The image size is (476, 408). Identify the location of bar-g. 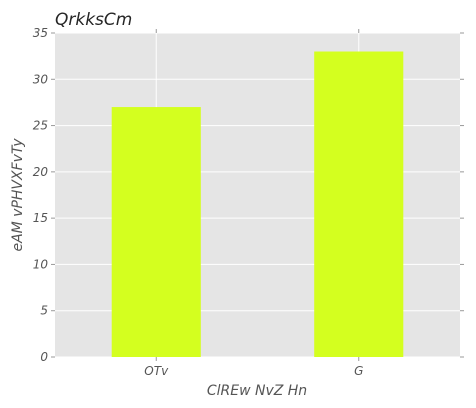
(358, 204).